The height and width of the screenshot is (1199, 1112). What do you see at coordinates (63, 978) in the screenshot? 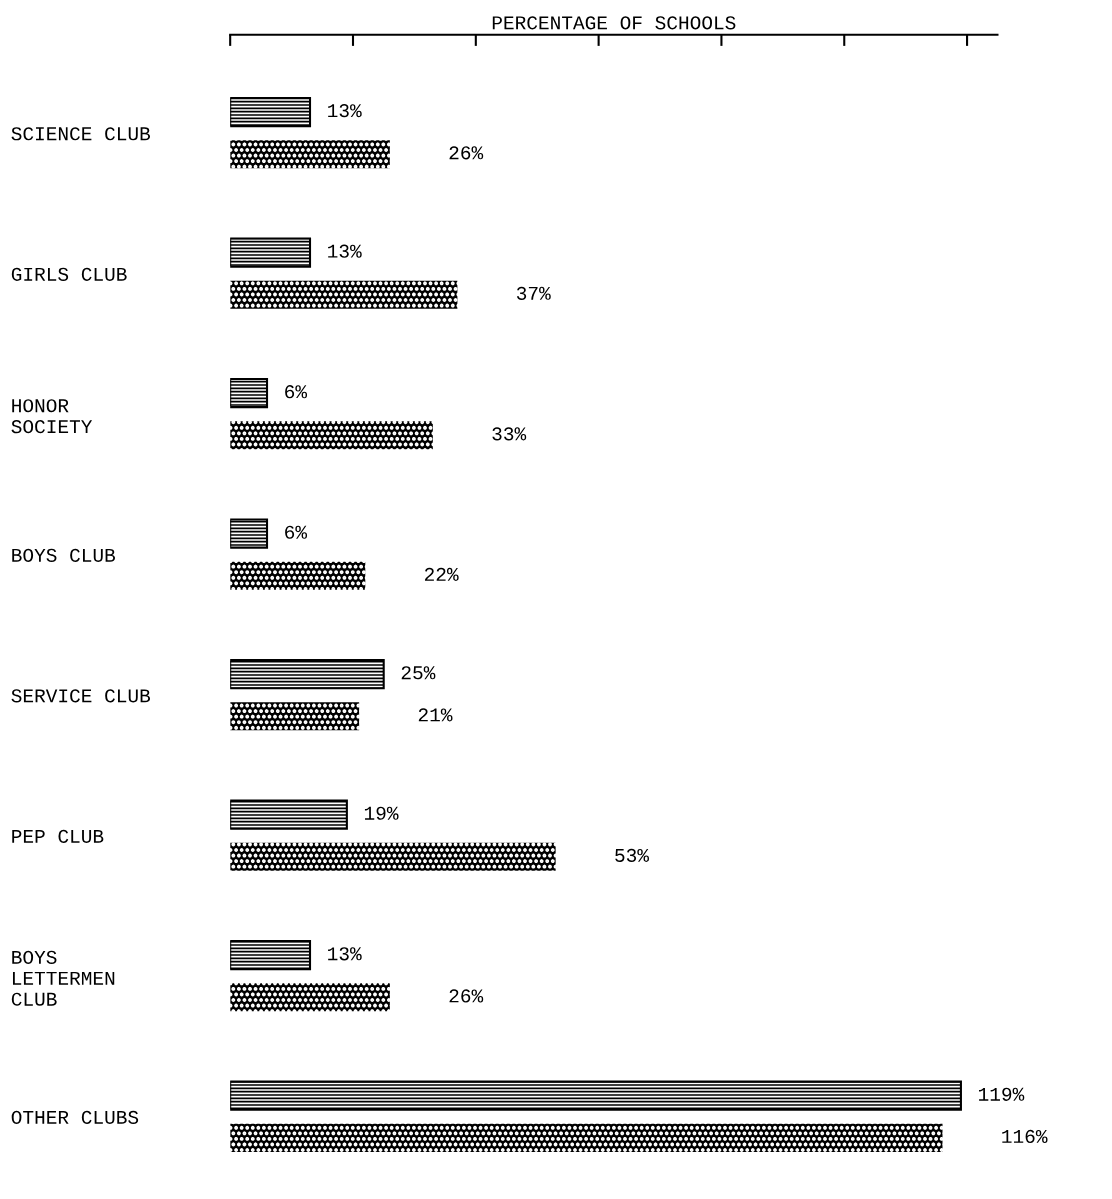
I see `y-tick-label: BOYS LETTERMEN CLUB` at bounding box center [63, 978].